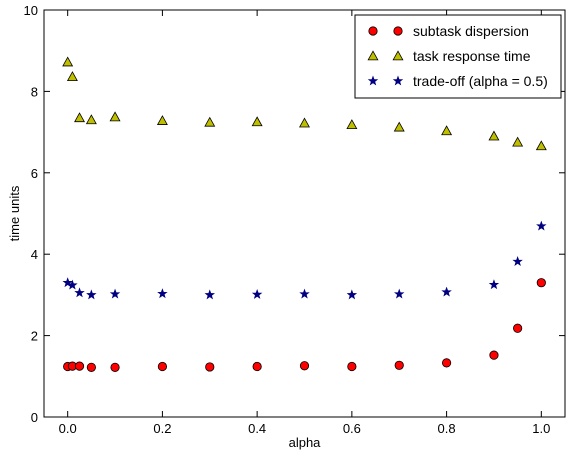 The image size is (574, 455). What do you see at coordinates (14, 213) in the screenshot?
I see `y-axis-label: time units` at bounding box center [14, 213].